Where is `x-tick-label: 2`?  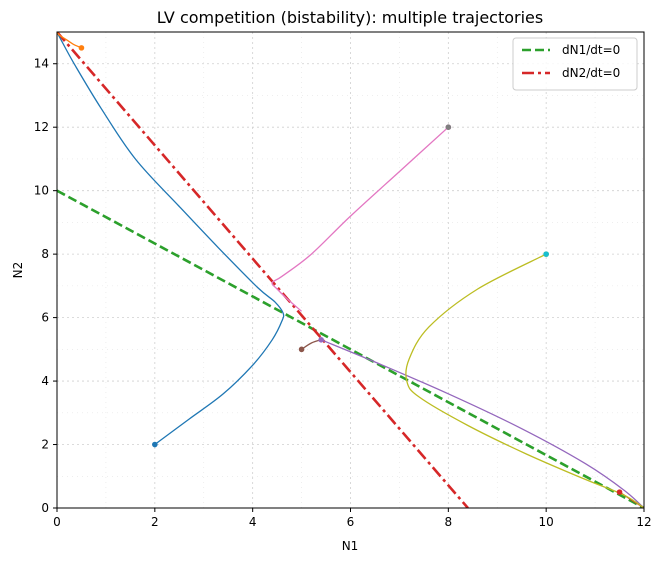
x-tick-label: 2 is located at coordinates (155, 522).